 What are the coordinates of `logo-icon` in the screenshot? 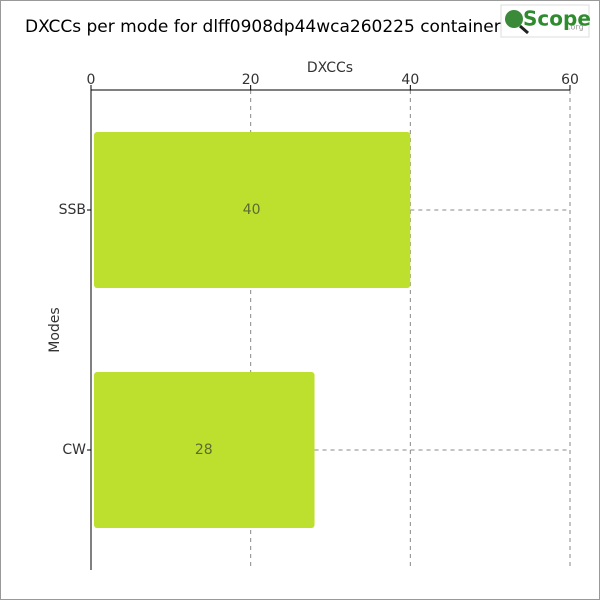 It's located at (514, 19).